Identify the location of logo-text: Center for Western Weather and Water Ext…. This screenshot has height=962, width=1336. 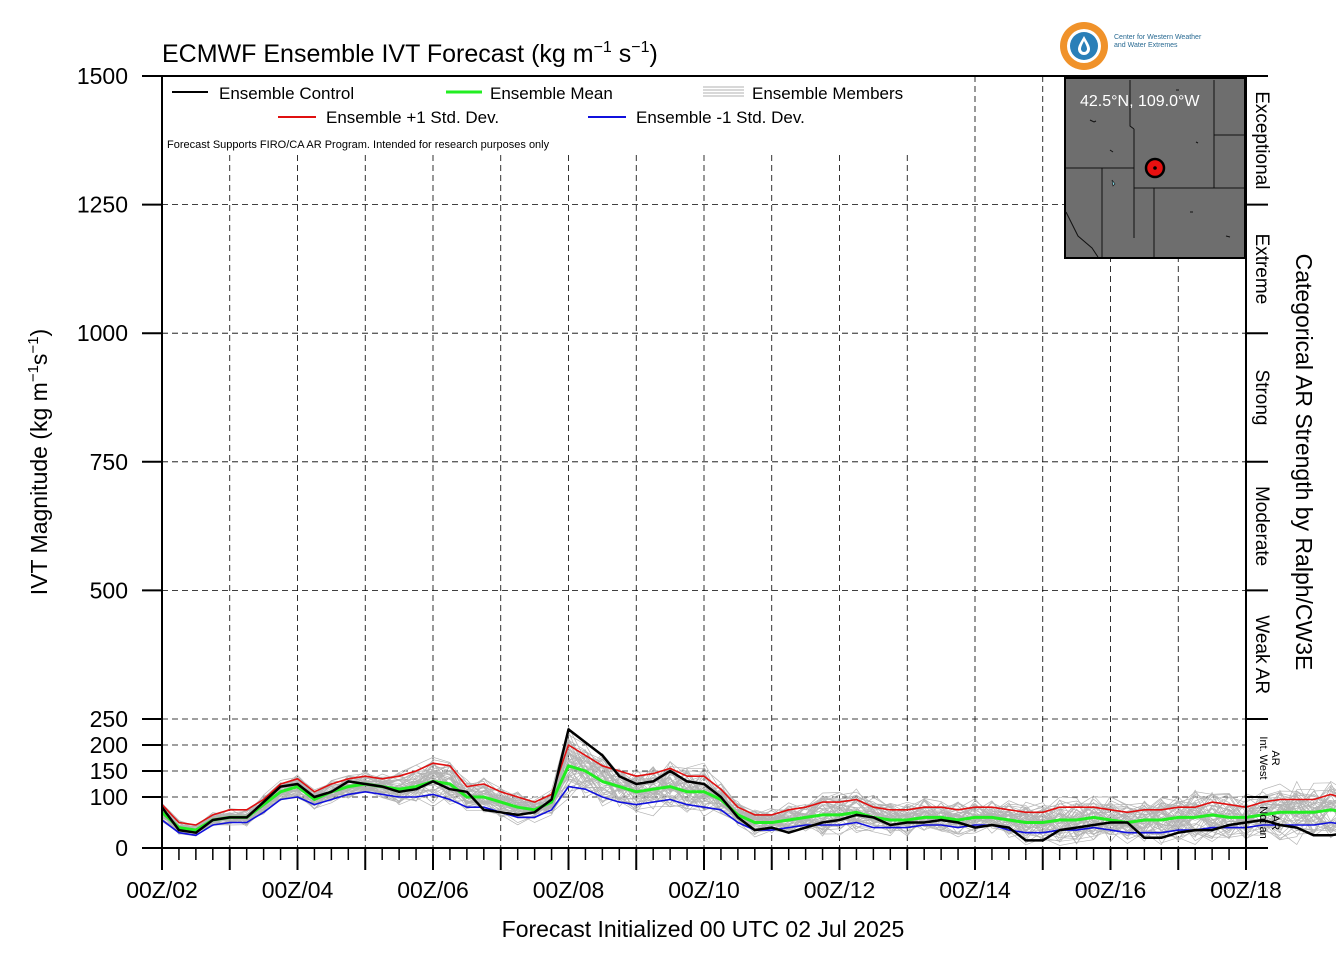
(1158, 41).